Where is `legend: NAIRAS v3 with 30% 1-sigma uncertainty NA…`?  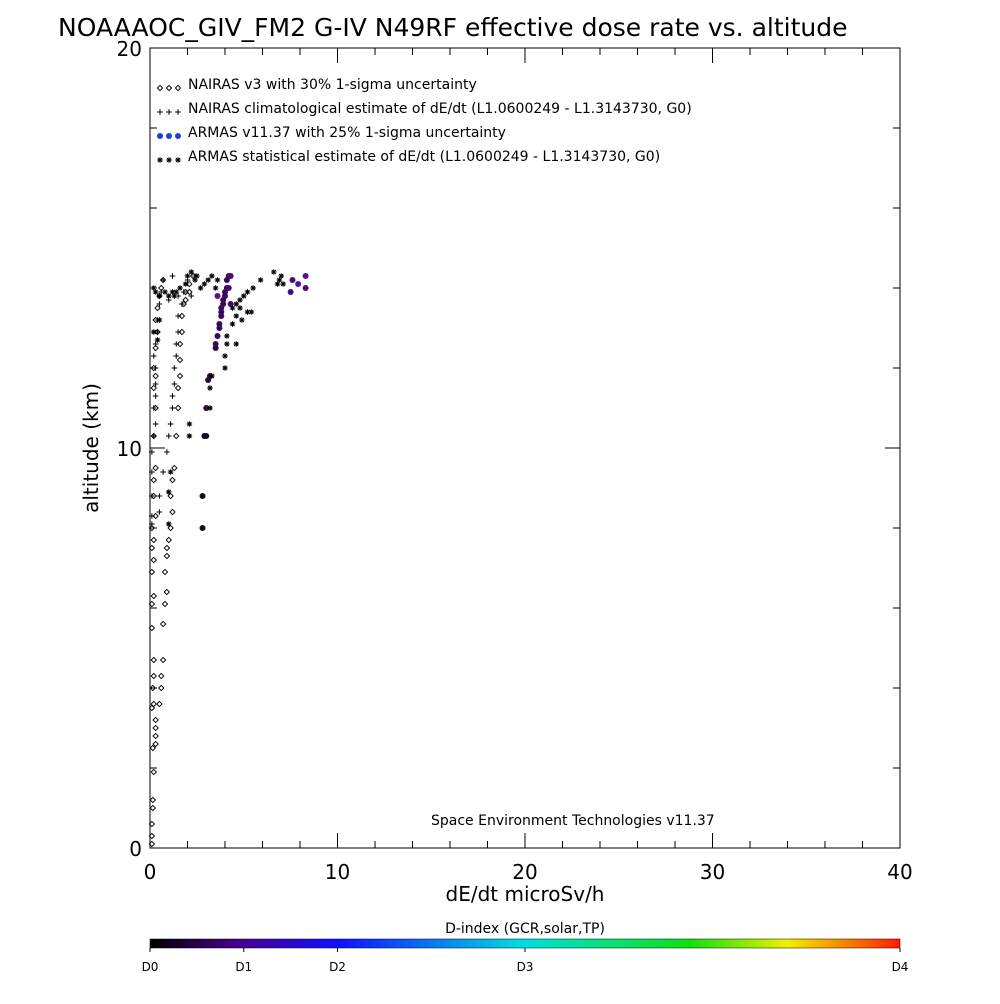
legend: NAIRAS v3 with 30% 1-sigma uncertainty NA… is located at coordinates (424, 121).